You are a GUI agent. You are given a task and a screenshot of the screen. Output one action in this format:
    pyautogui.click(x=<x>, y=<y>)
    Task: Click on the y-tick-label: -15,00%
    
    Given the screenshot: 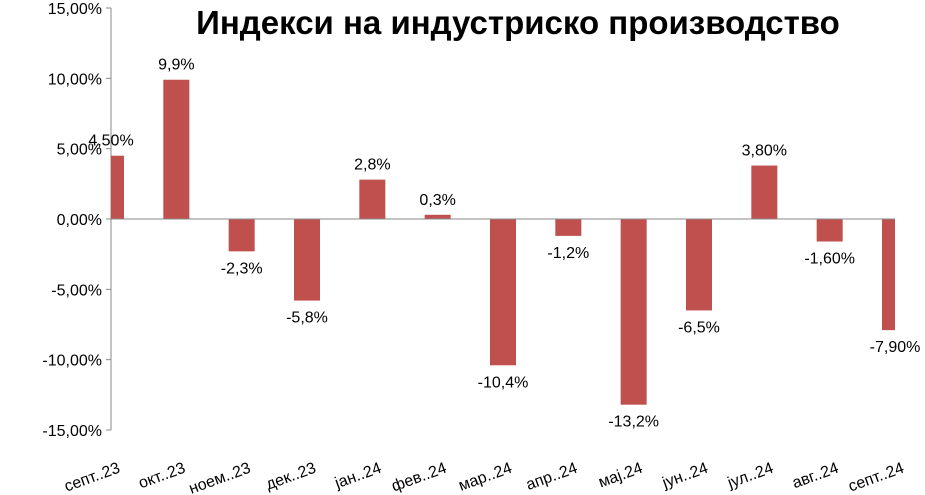 What is the action you would take?
    pyautogui.click(x=72, y=431)
    